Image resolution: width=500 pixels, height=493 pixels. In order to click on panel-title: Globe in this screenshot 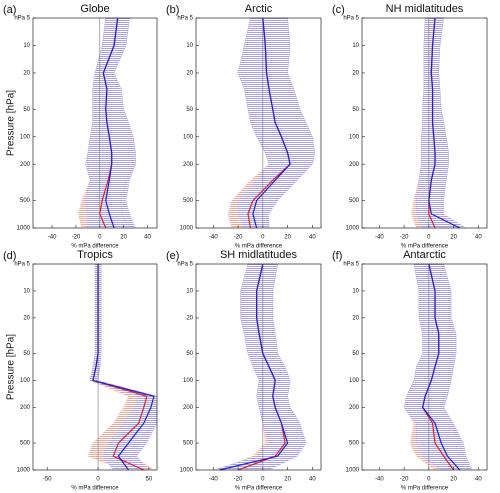, I will do `click(94, 9)`.